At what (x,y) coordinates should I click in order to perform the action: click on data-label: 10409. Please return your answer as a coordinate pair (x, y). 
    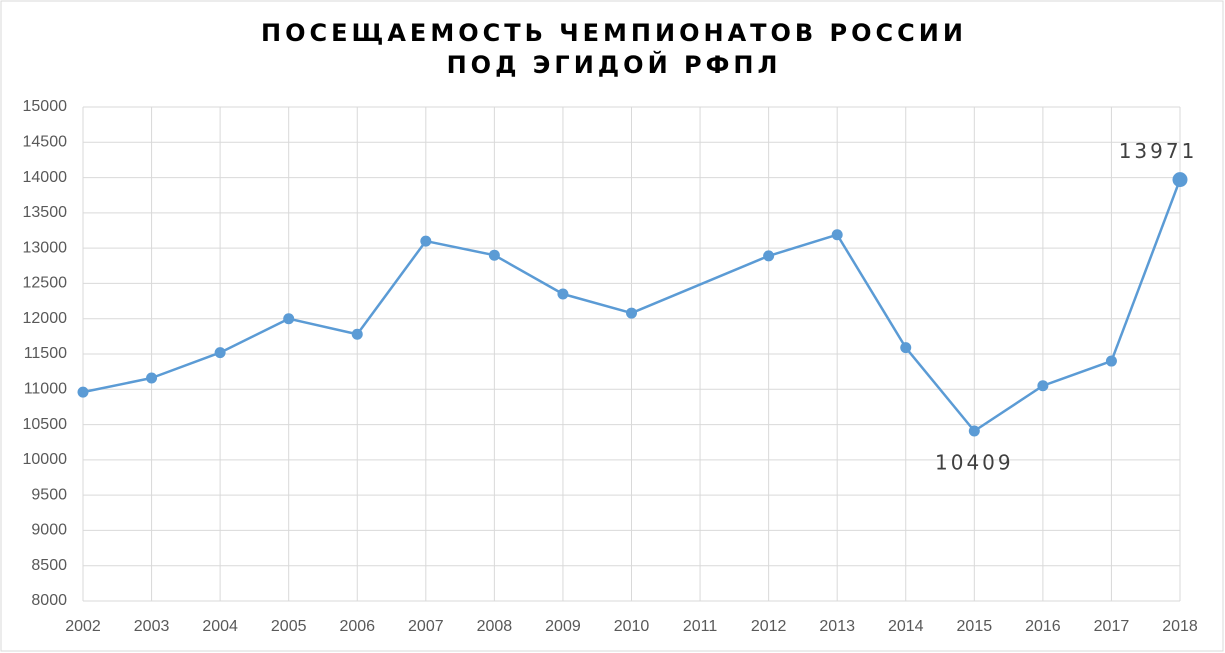
    Looking at the image, I should click on (974, 462).